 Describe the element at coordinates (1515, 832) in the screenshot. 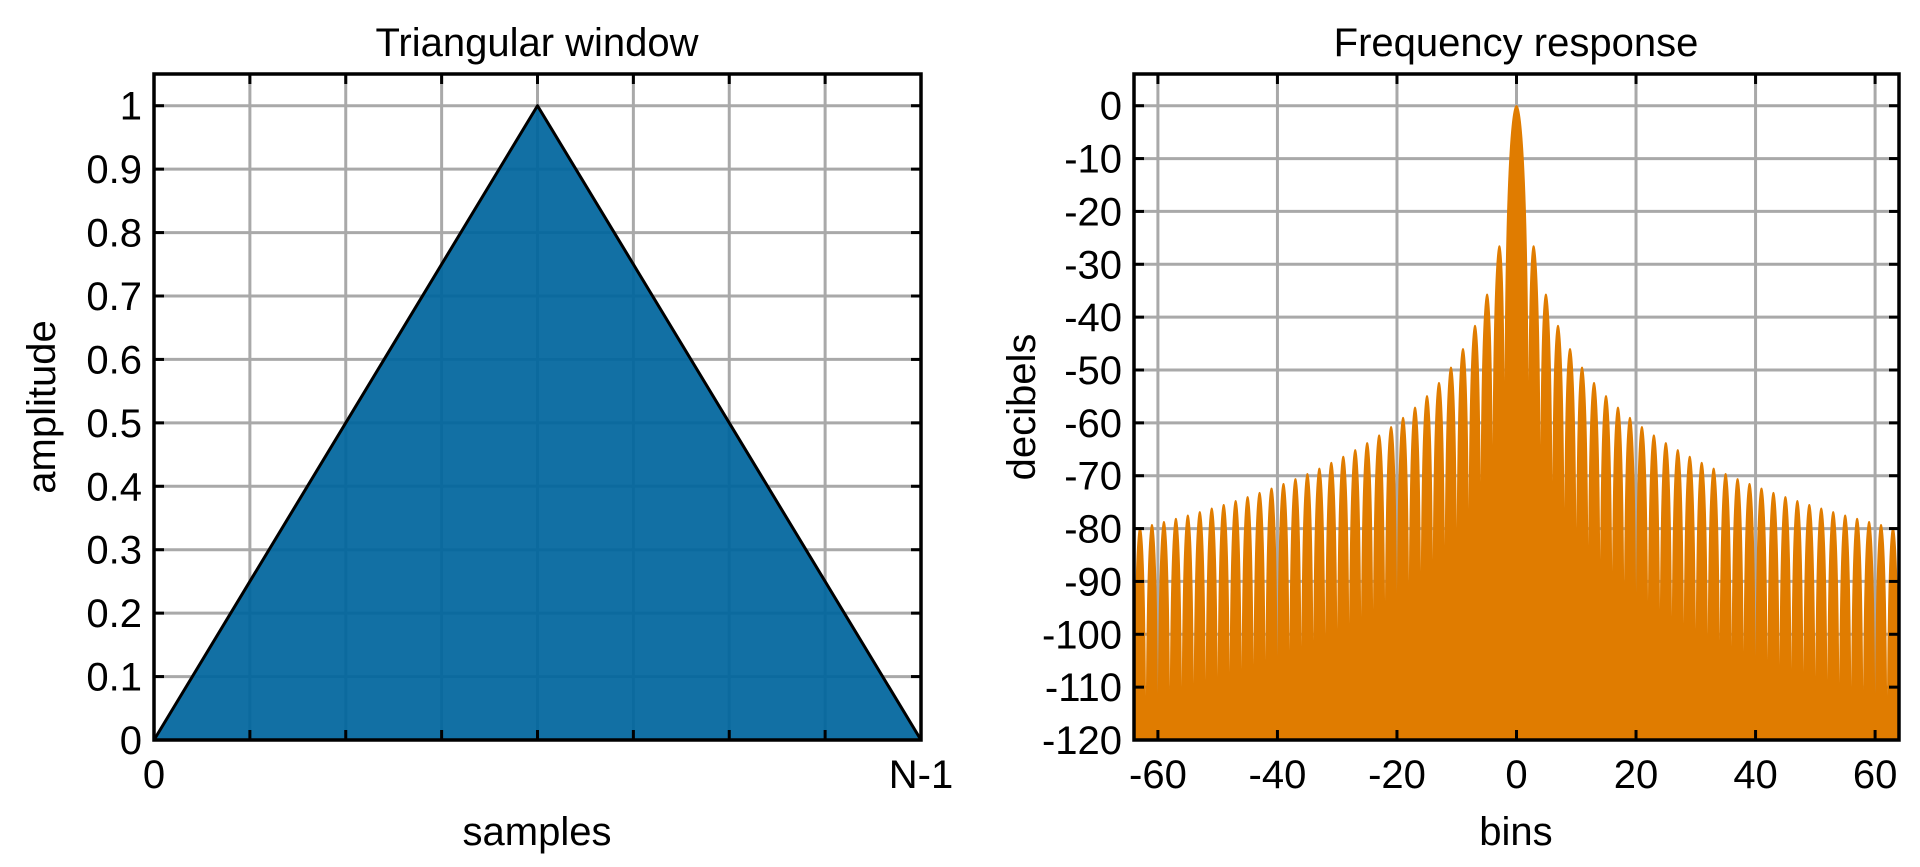

I see `x-axis-label: bins` at that location.